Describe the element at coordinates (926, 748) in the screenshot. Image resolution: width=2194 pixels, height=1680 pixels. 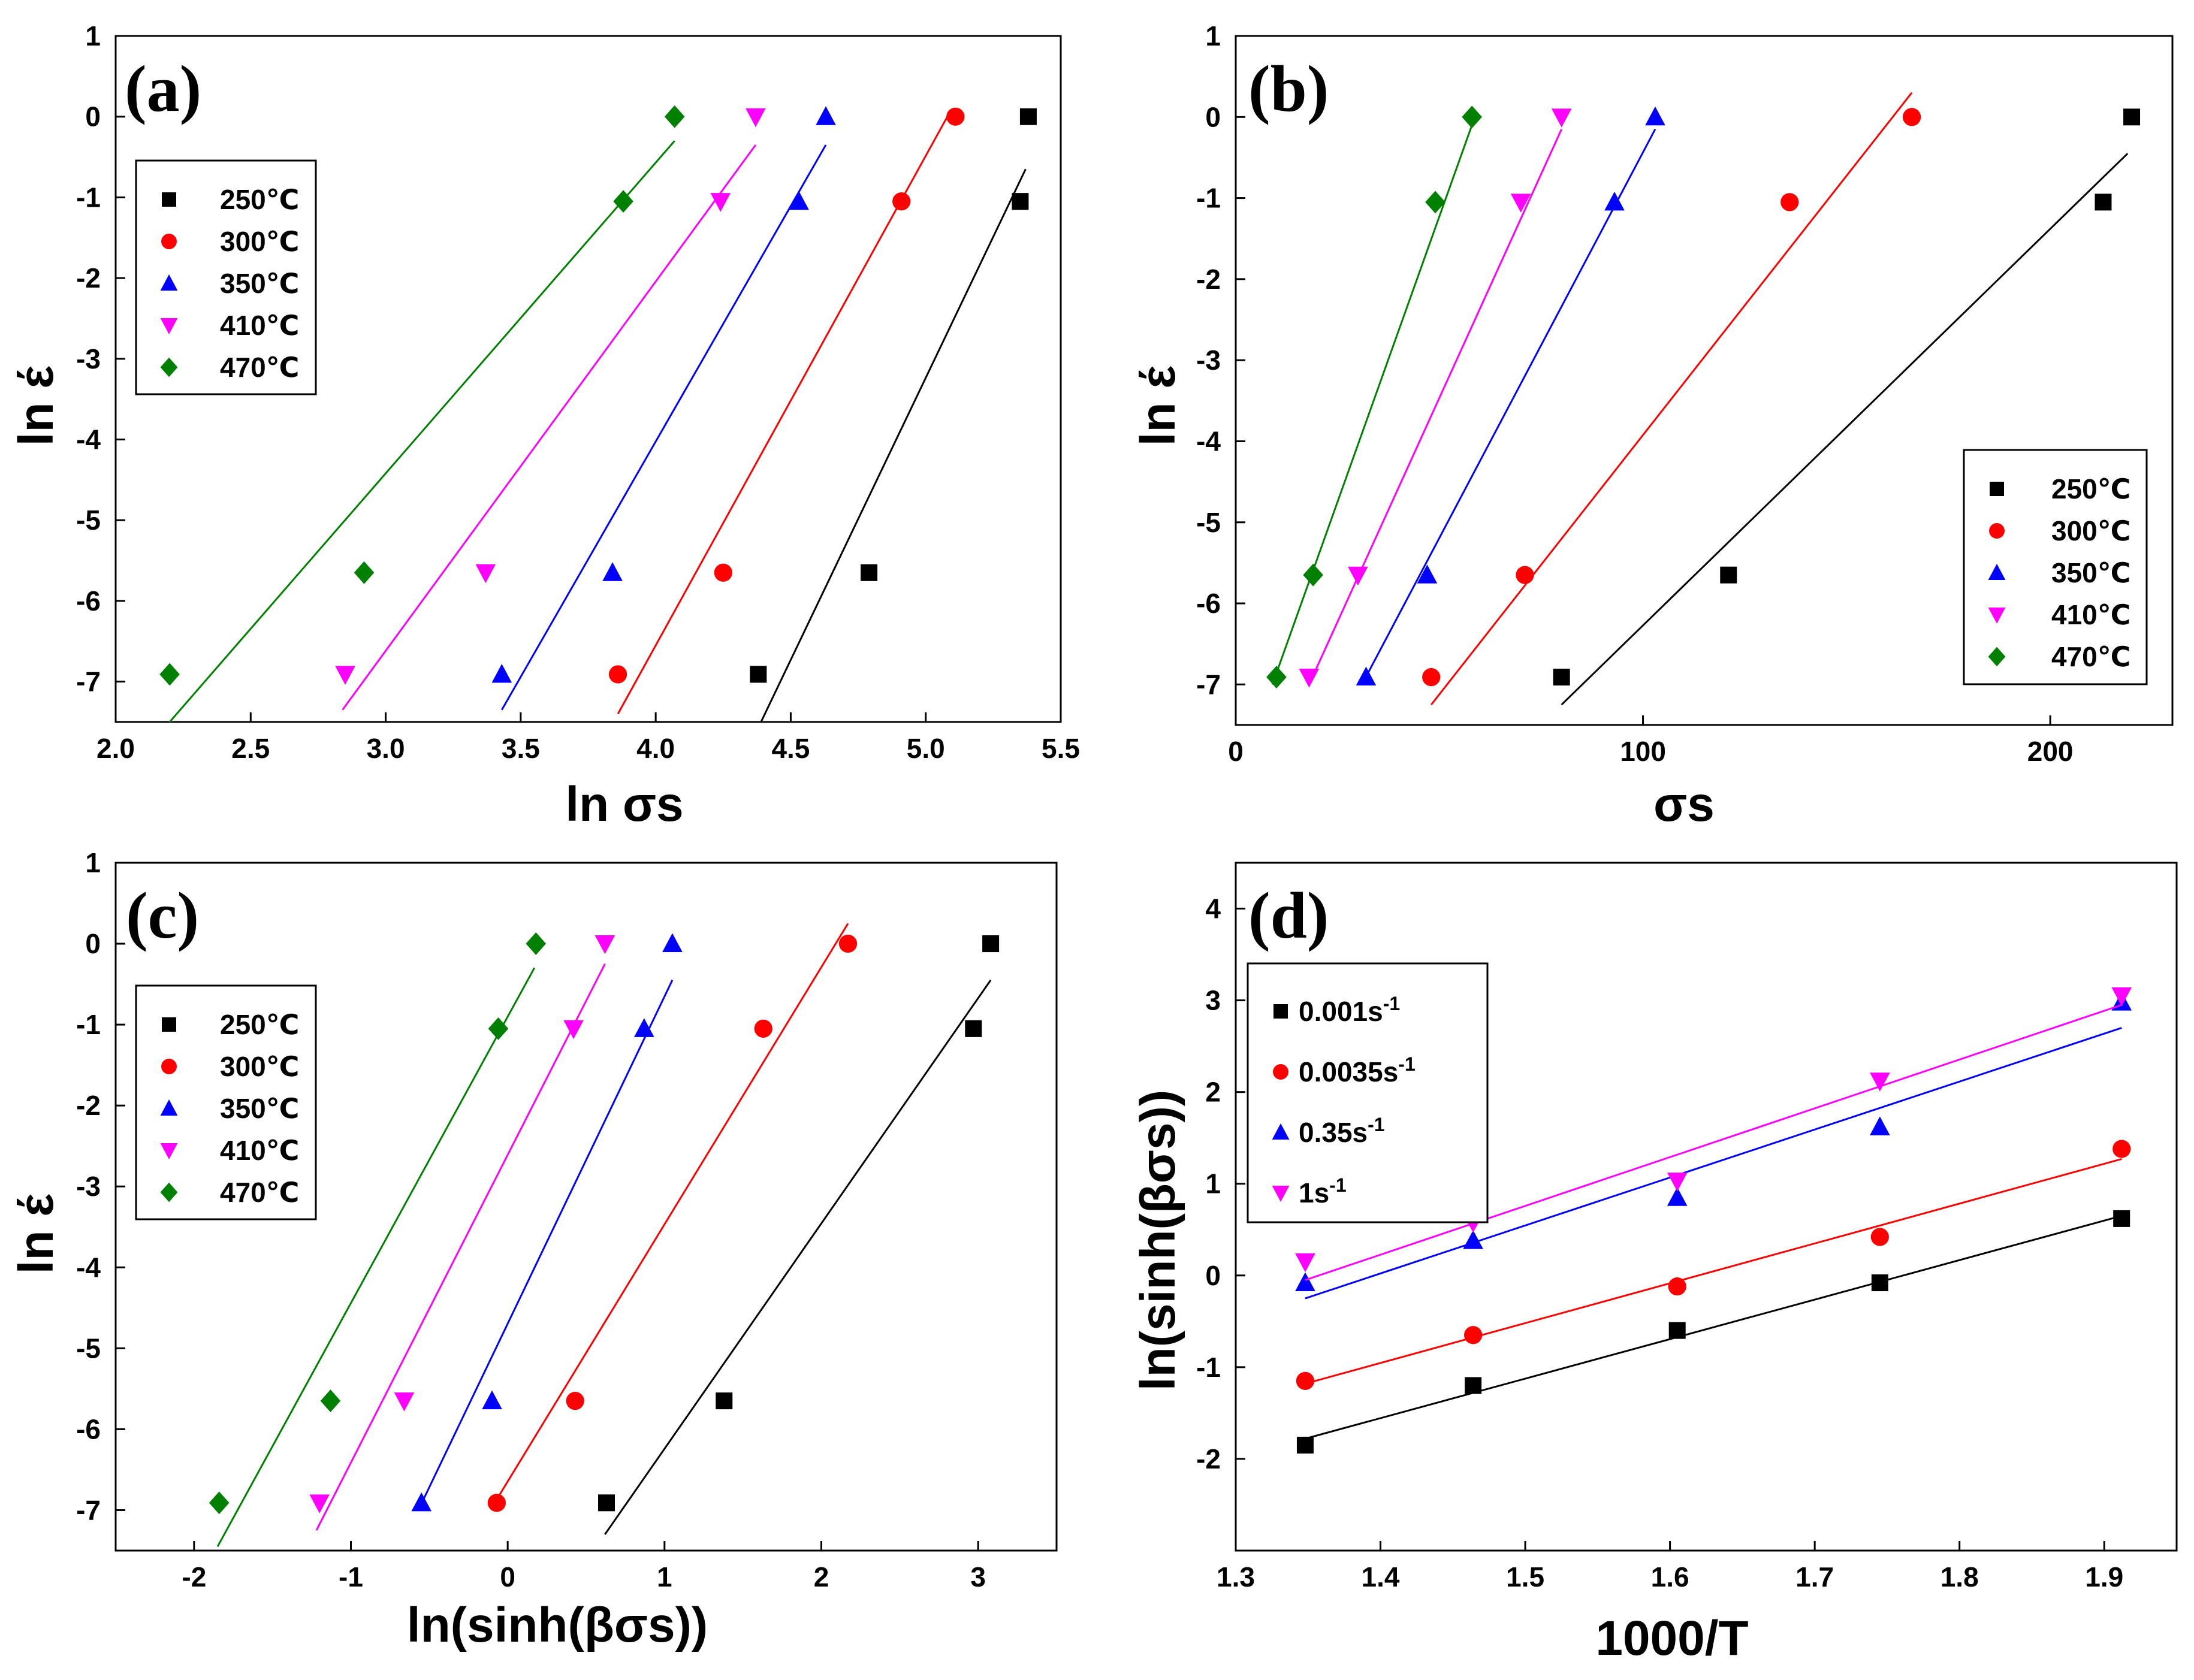
I see `x-tick-label: 5.0` at that location.